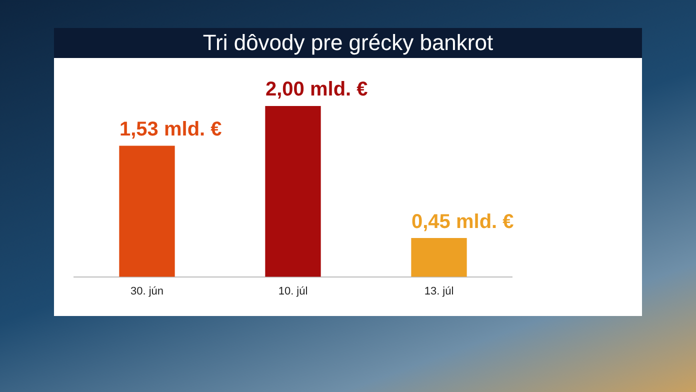 The image size is (696, 392). I want to click on data-label: 2,00 mld. €, so click(317, 89).